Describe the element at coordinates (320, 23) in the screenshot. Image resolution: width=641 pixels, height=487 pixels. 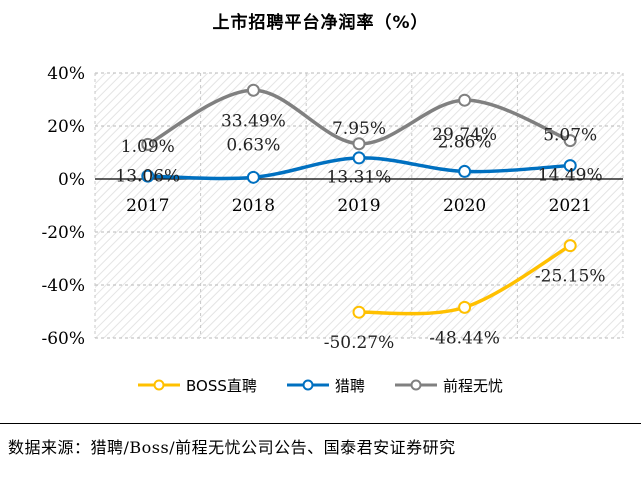
I see `chart-title: 上市招聘平台净润率（%）` at that location.